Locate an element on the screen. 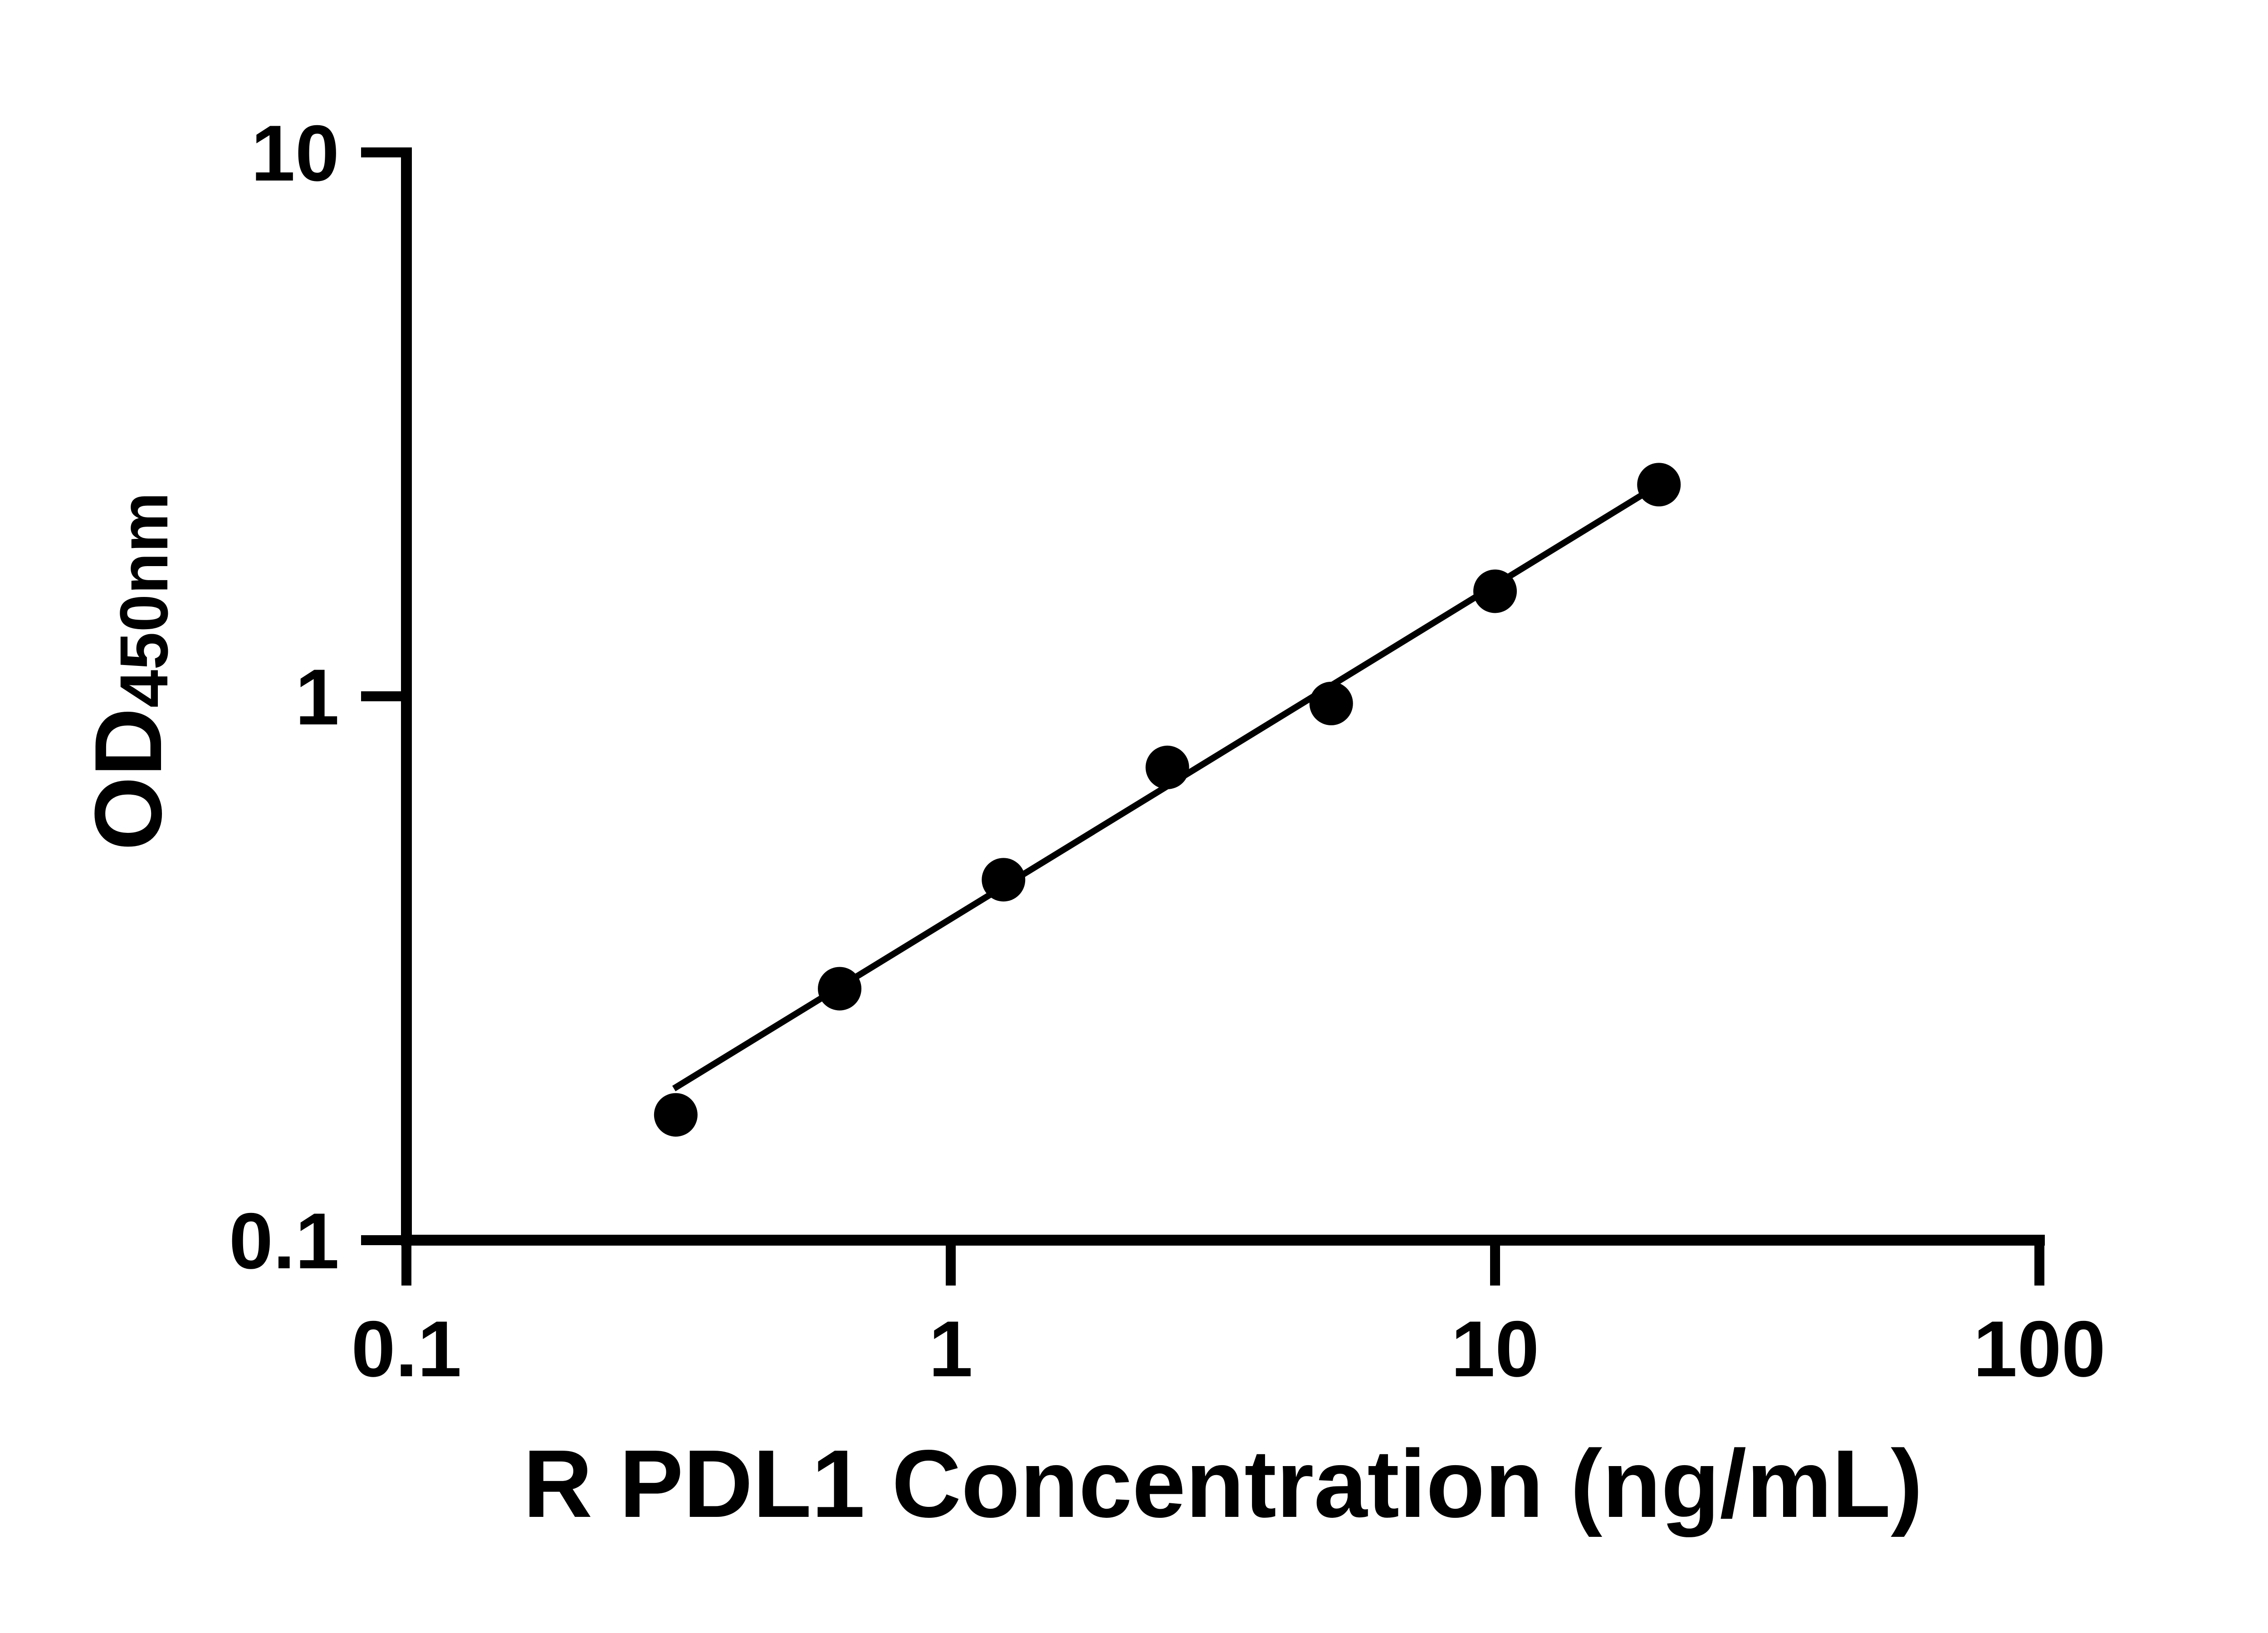  x-tick-label: 0.1 is located at coordinates (406, 1349).